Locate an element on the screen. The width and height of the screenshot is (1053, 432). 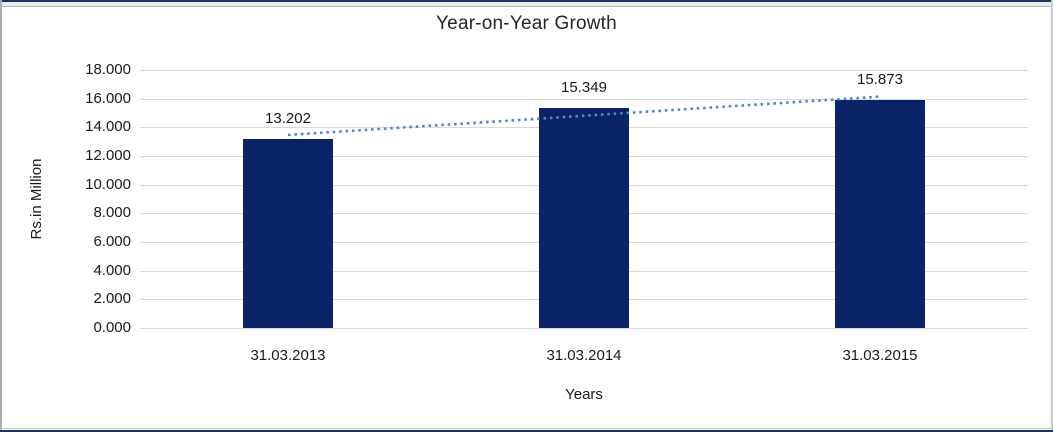
trendline is located at coordinates (584, 116).